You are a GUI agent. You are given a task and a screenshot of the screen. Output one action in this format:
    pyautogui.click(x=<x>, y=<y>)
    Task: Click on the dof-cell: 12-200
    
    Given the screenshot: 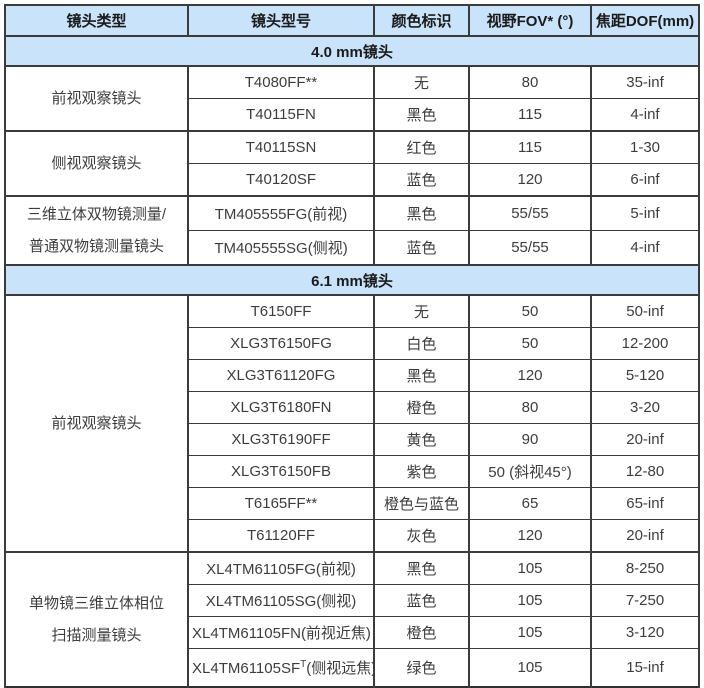 What is the action you would take?
    pyautogui.click(x=645, y=343)
    